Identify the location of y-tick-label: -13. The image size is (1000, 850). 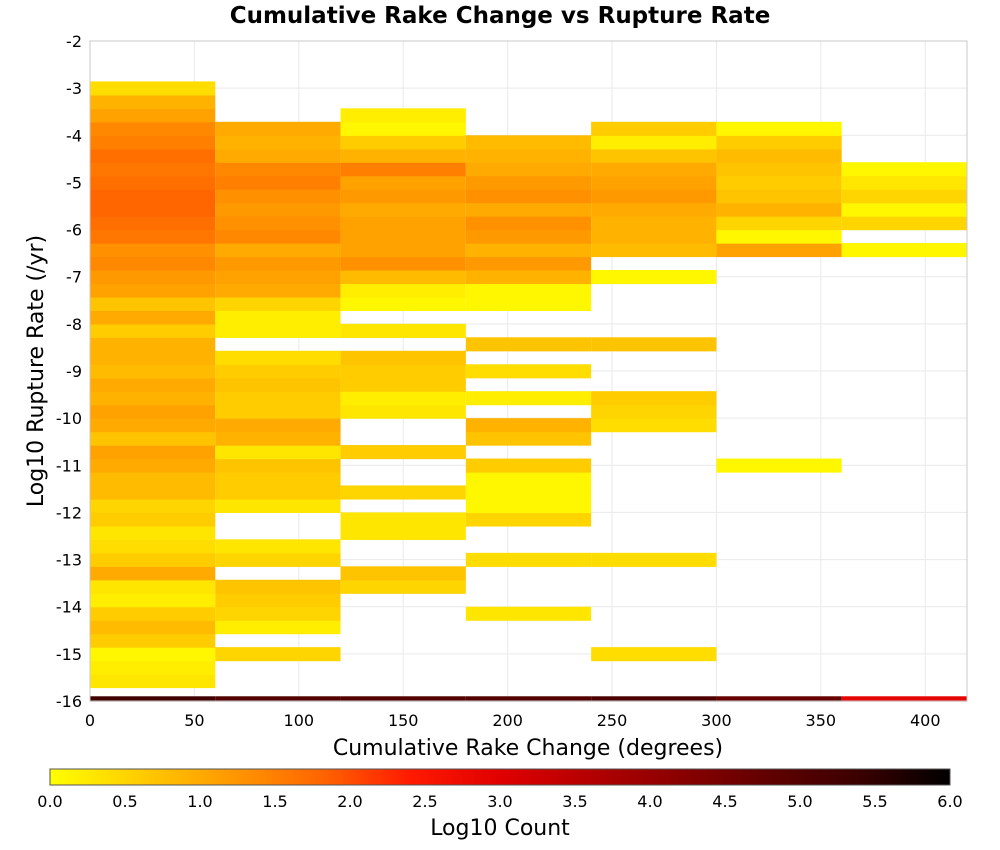
(69, 560).